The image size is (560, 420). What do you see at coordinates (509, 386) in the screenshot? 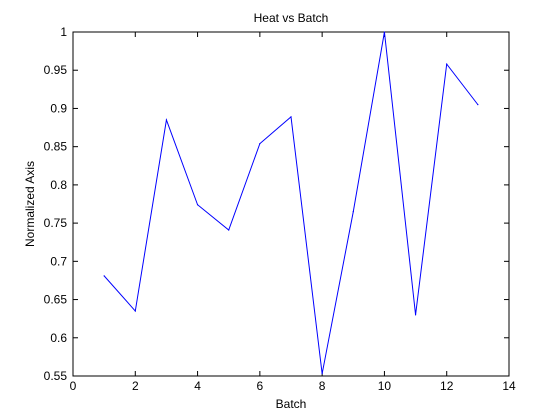
I see `x-tick-label: 14` at bounding box center [509, 386].